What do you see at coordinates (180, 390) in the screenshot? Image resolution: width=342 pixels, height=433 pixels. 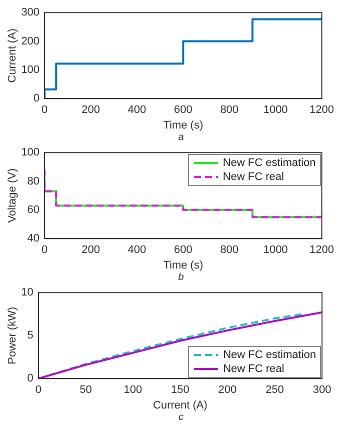 I see `x-tick-label: 150` at bounding box center [180, 390].